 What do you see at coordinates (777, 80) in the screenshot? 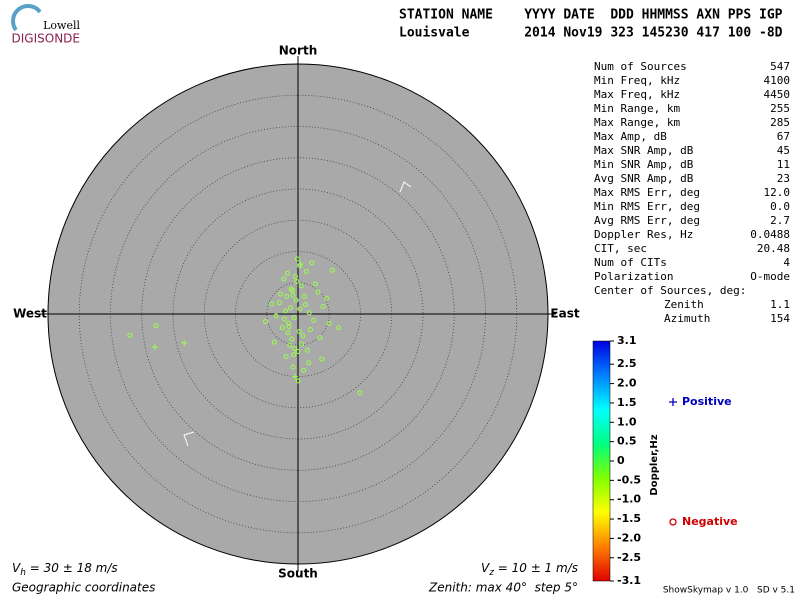
I see `stat-value: 4100` at bounding box center [777, 80].